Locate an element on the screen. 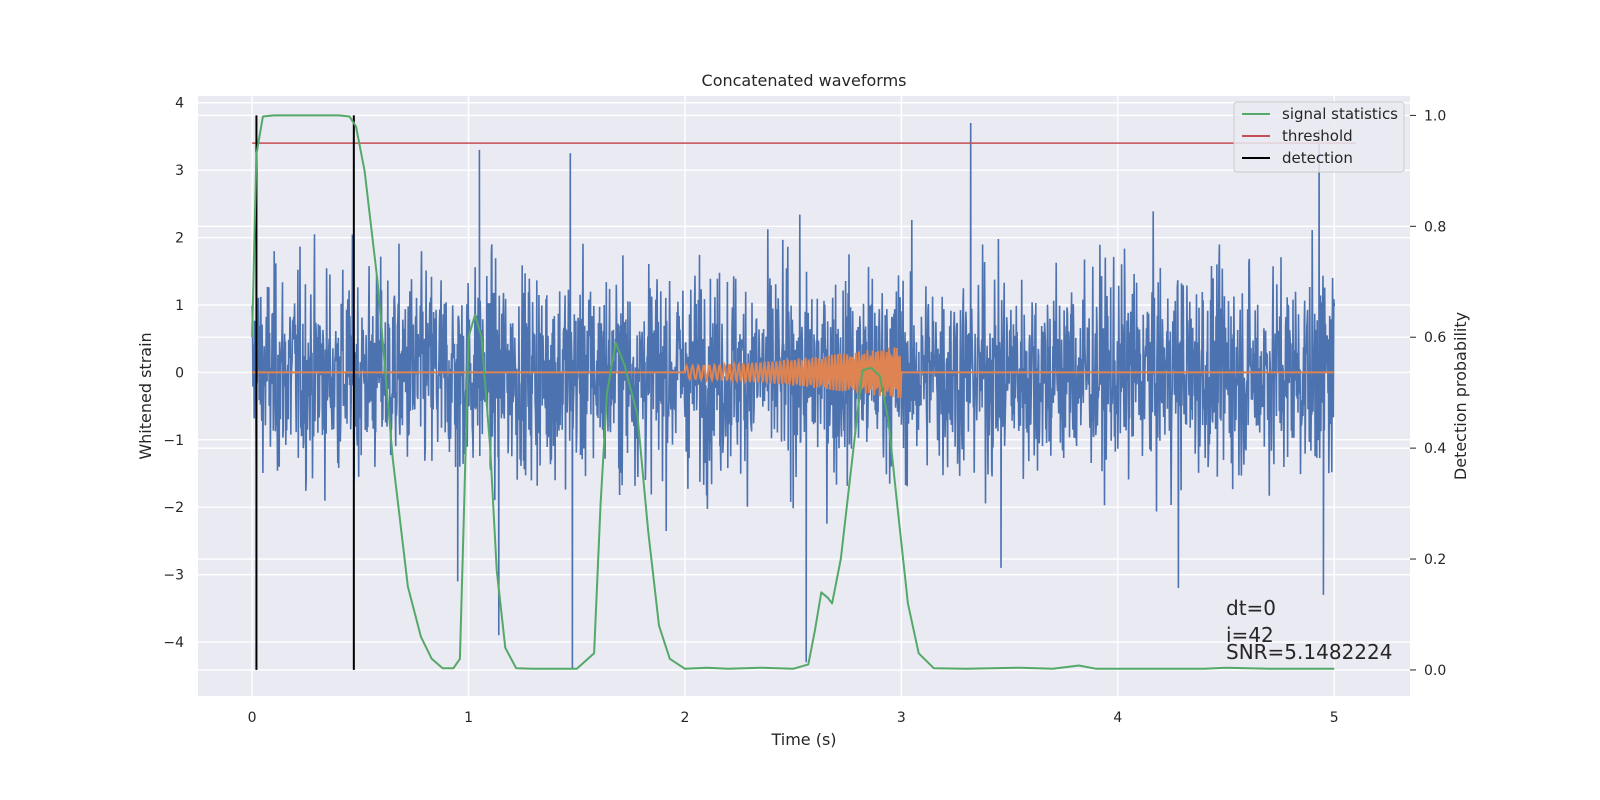 This screenshot has width=1600, height=800. legend-label-detection: detection is located at coordinates (1317, 158).